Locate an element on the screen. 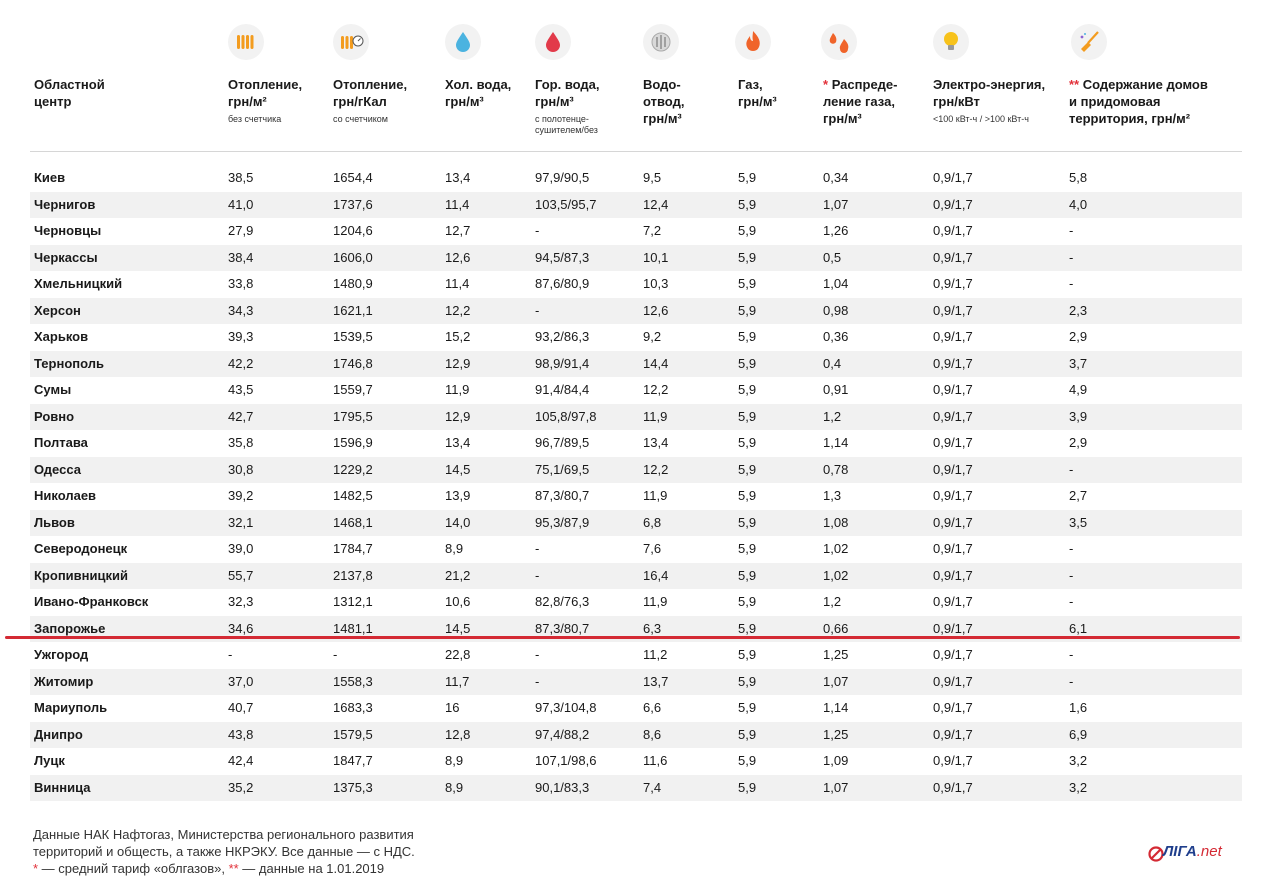  cell-sewage: 6,6 is located at coordinates (652, 707).